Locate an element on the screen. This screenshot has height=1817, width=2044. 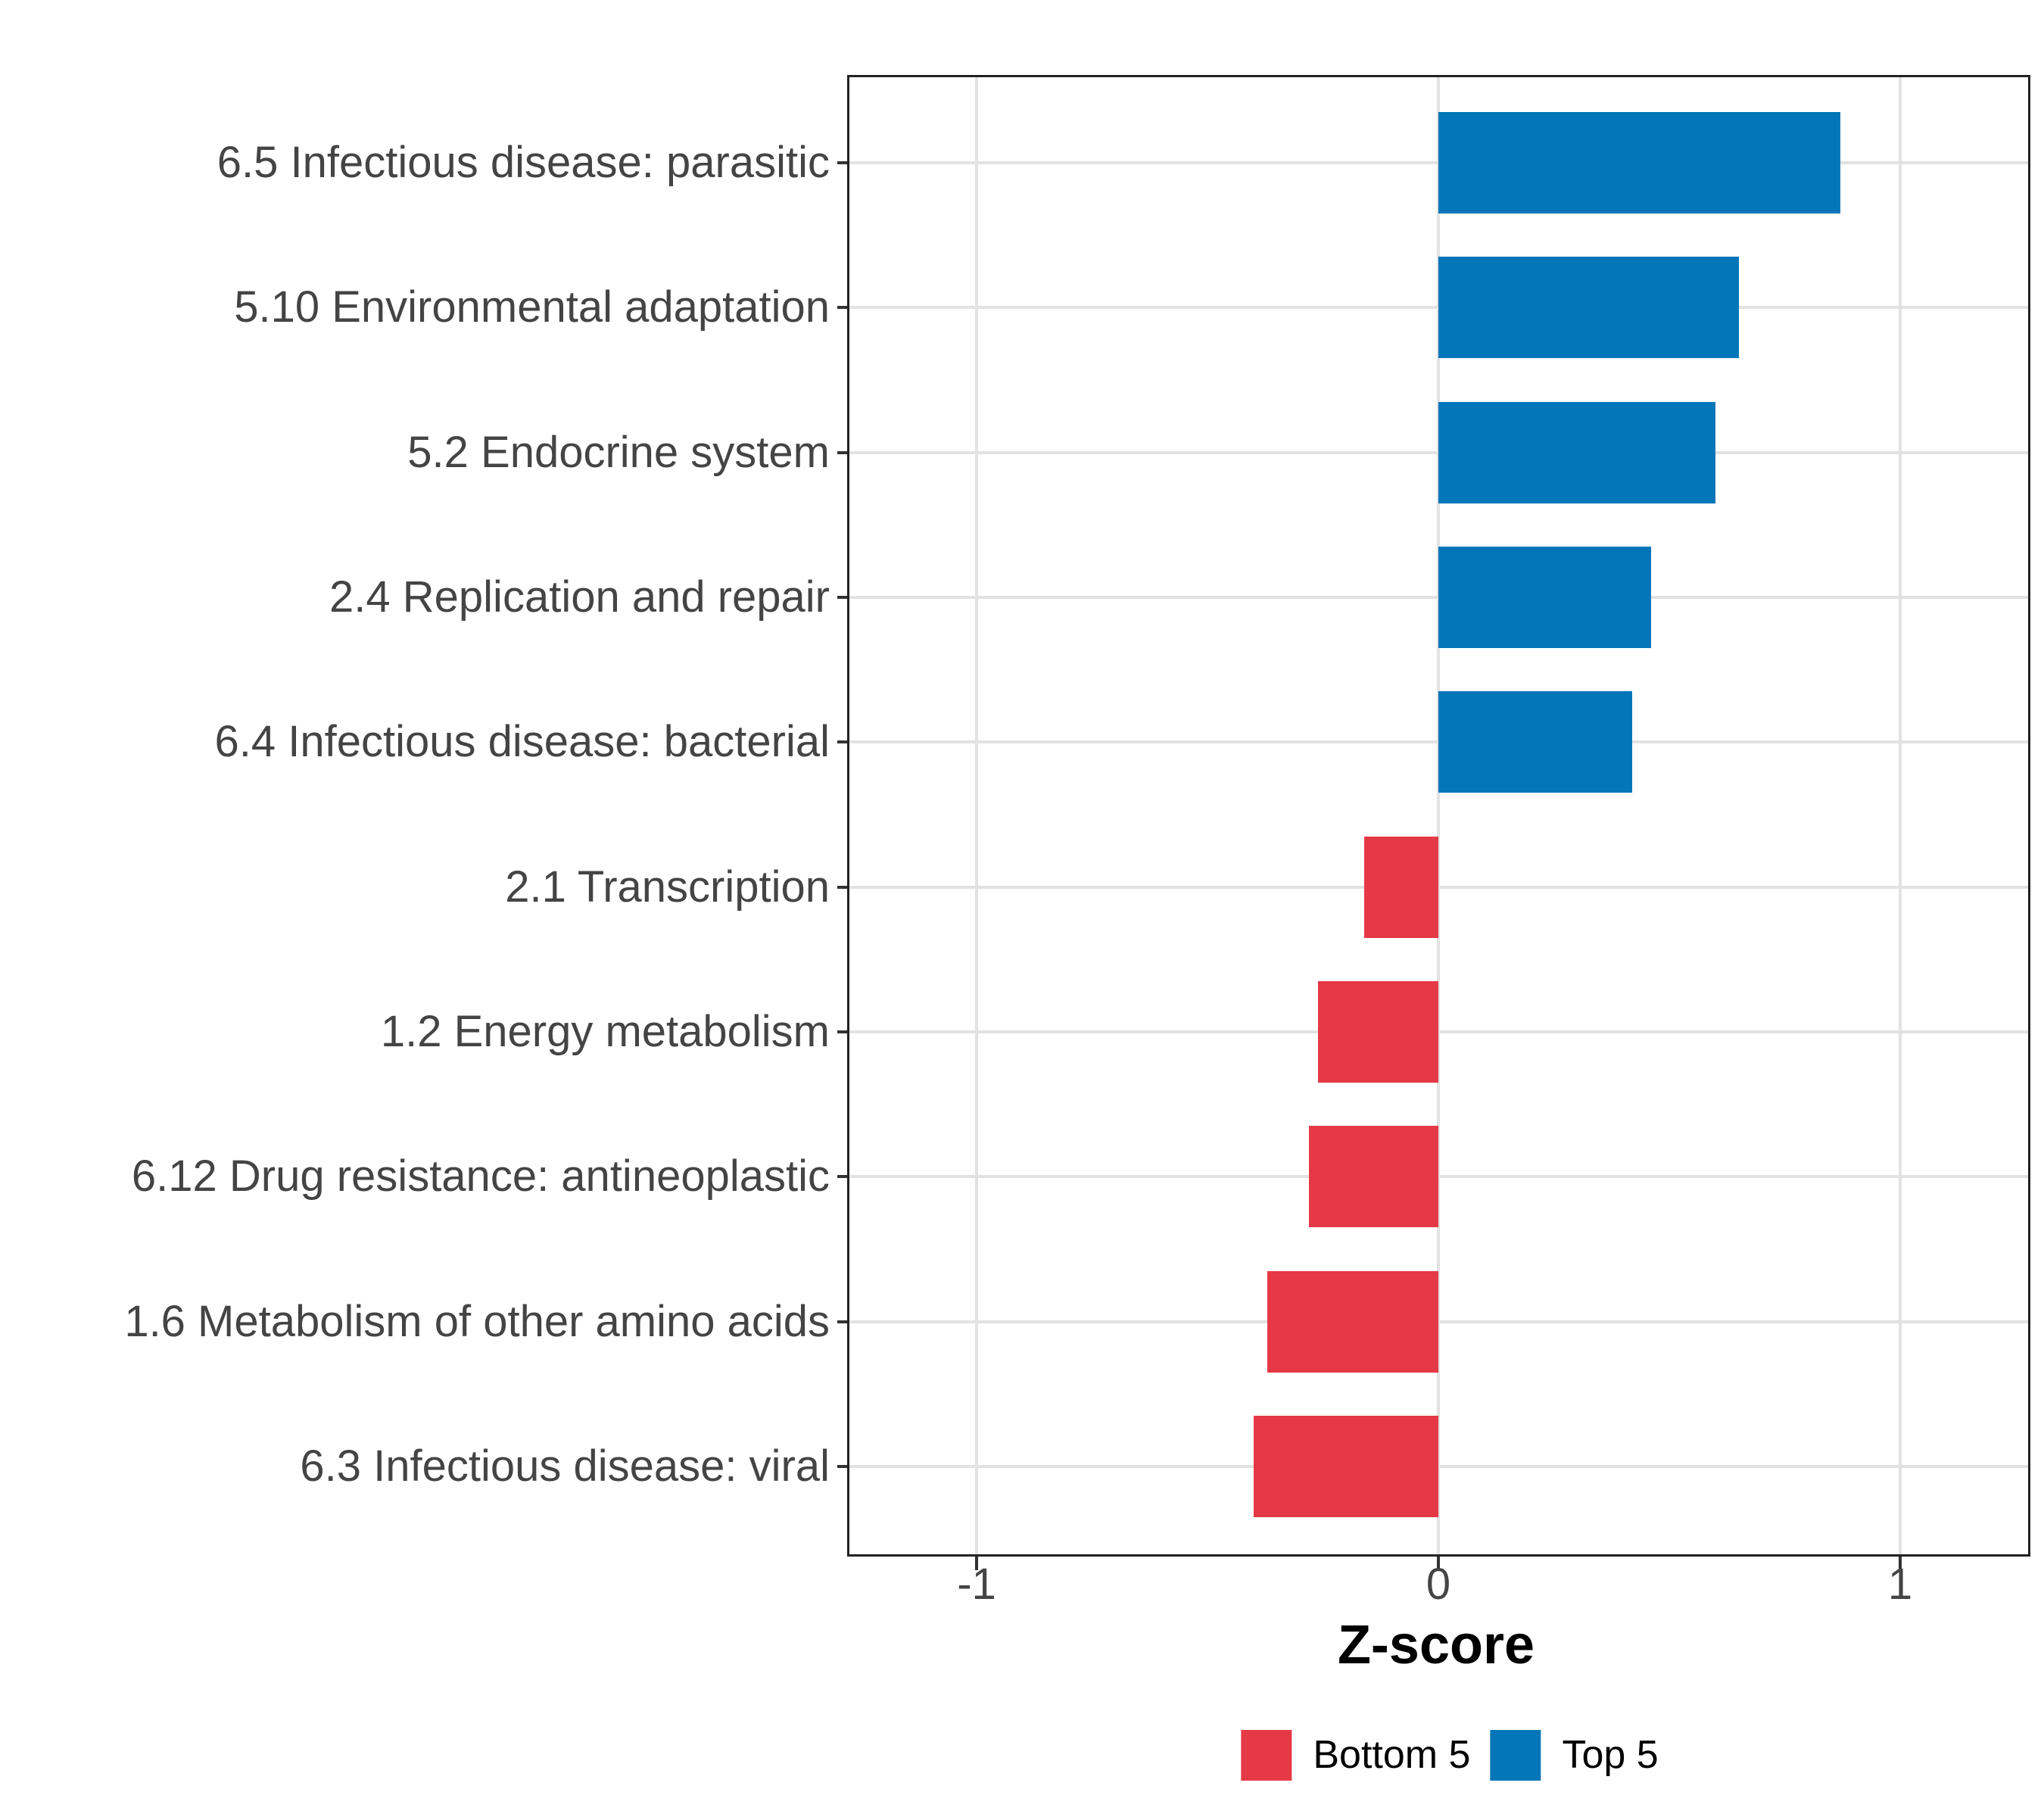
gridline-x--1 is located at coordinates (976, 815).